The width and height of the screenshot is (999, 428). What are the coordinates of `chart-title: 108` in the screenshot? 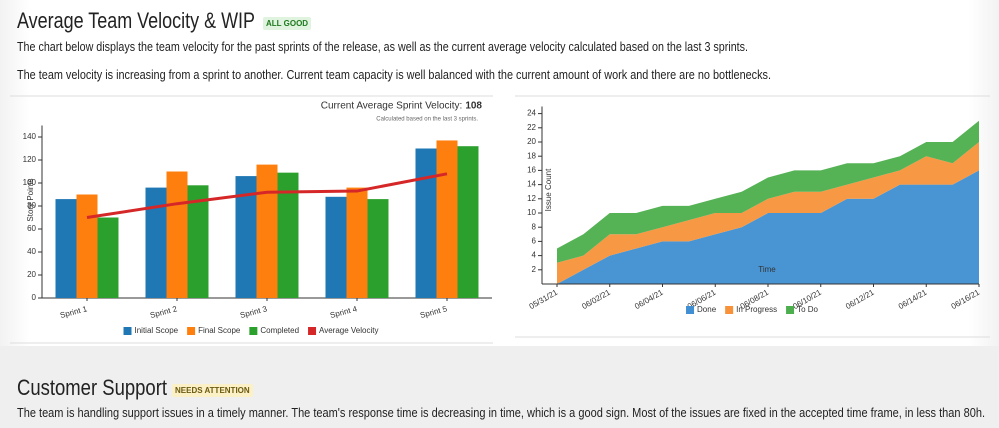 It's located at (473, 106).